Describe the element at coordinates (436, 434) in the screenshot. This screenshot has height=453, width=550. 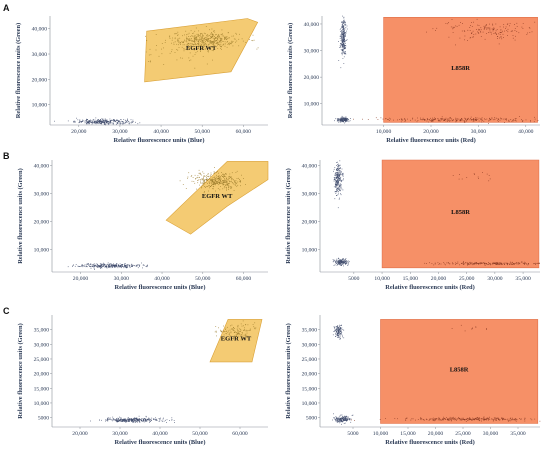
I see `x-tick-label: 20,000` at that location.